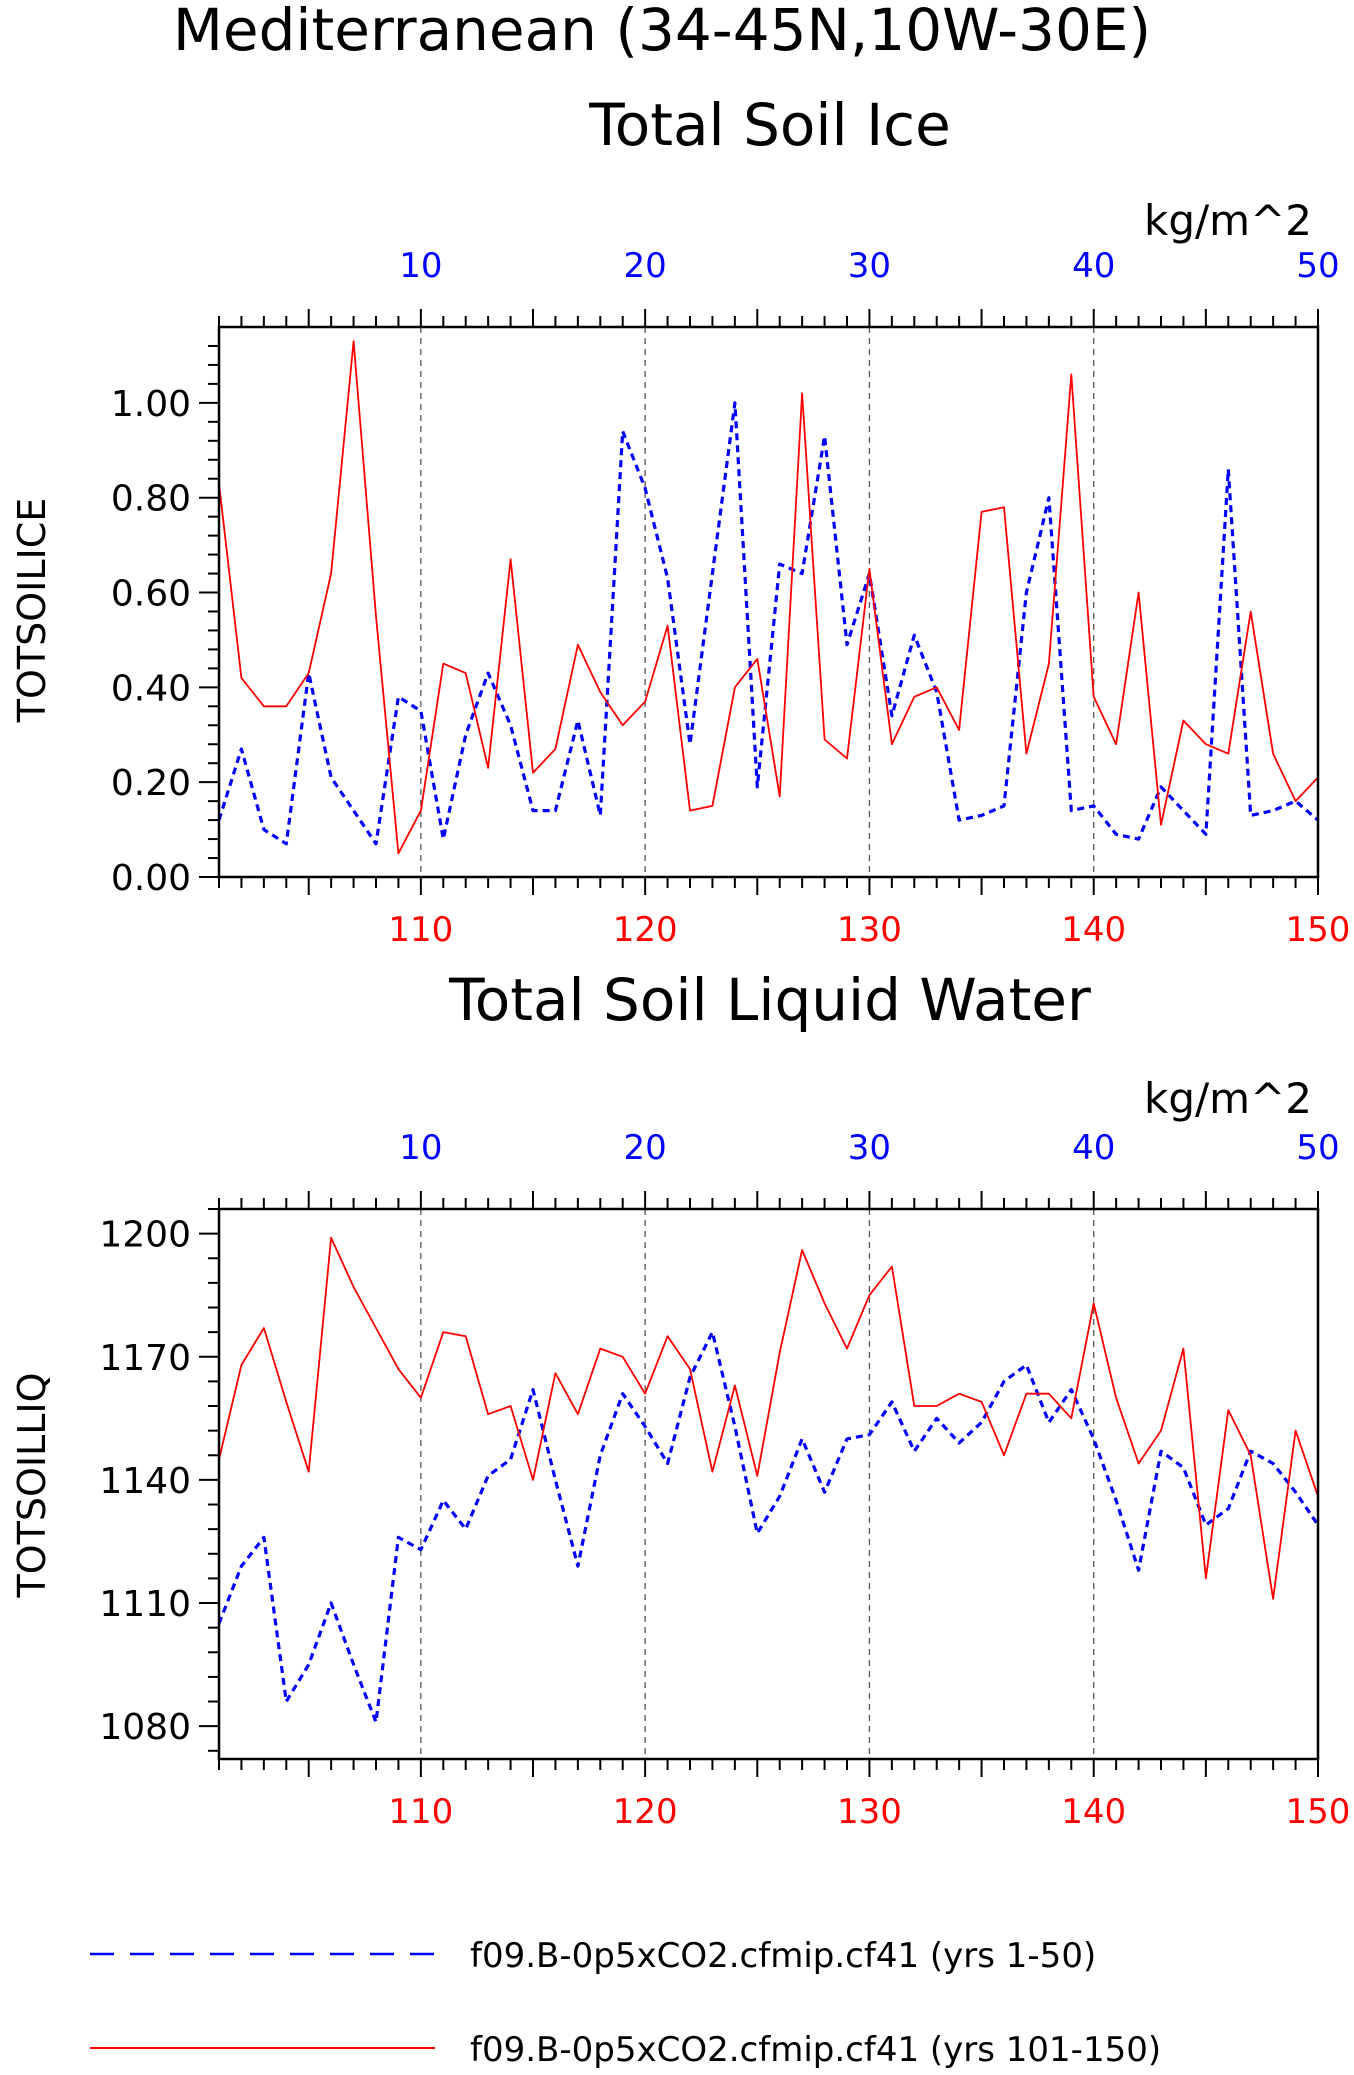  What do you see at coordinates (815, 2050) in the screenshot?
I see `legend-label: f09.B-0p5xCO2.cfmip.cf41 (yrs 101-150)` at bounding box center [815, 2050].